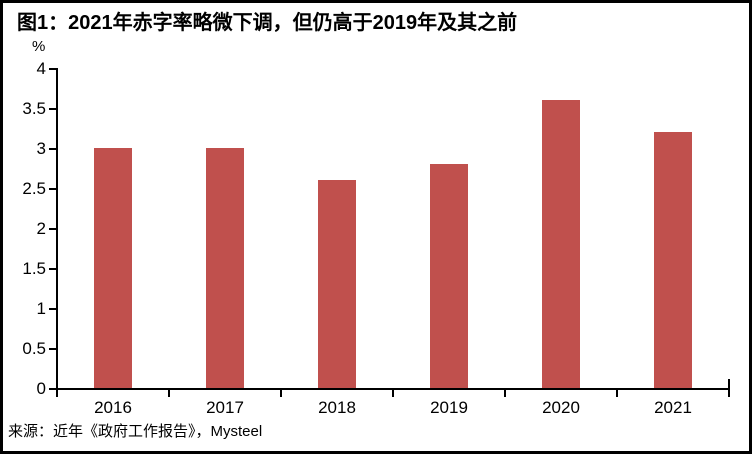 The height and width of the screenshot is (454, 752). I want to click on x-tick-label: 2017, so click(225, 407).